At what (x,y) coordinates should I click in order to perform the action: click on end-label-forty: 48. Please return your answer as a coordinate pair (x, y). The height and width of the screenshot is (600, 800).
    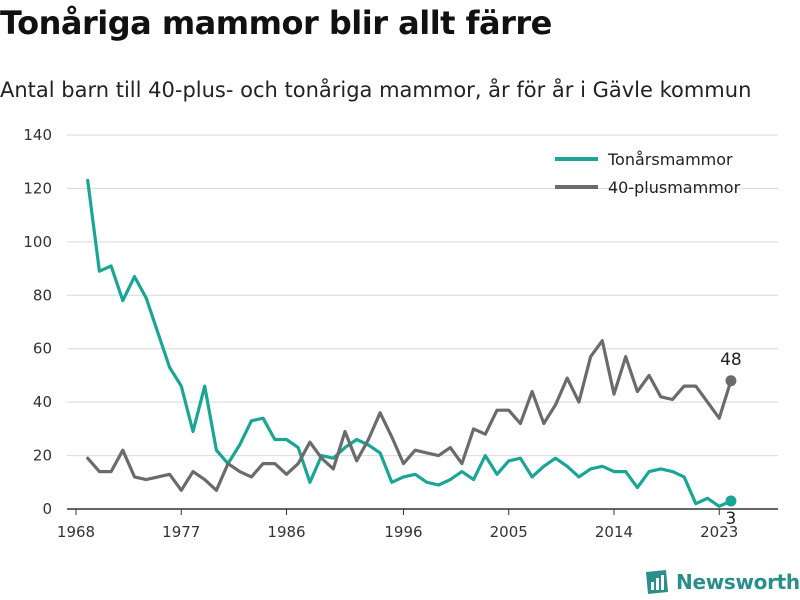
    Looking at the image, I should click on (731, 360).